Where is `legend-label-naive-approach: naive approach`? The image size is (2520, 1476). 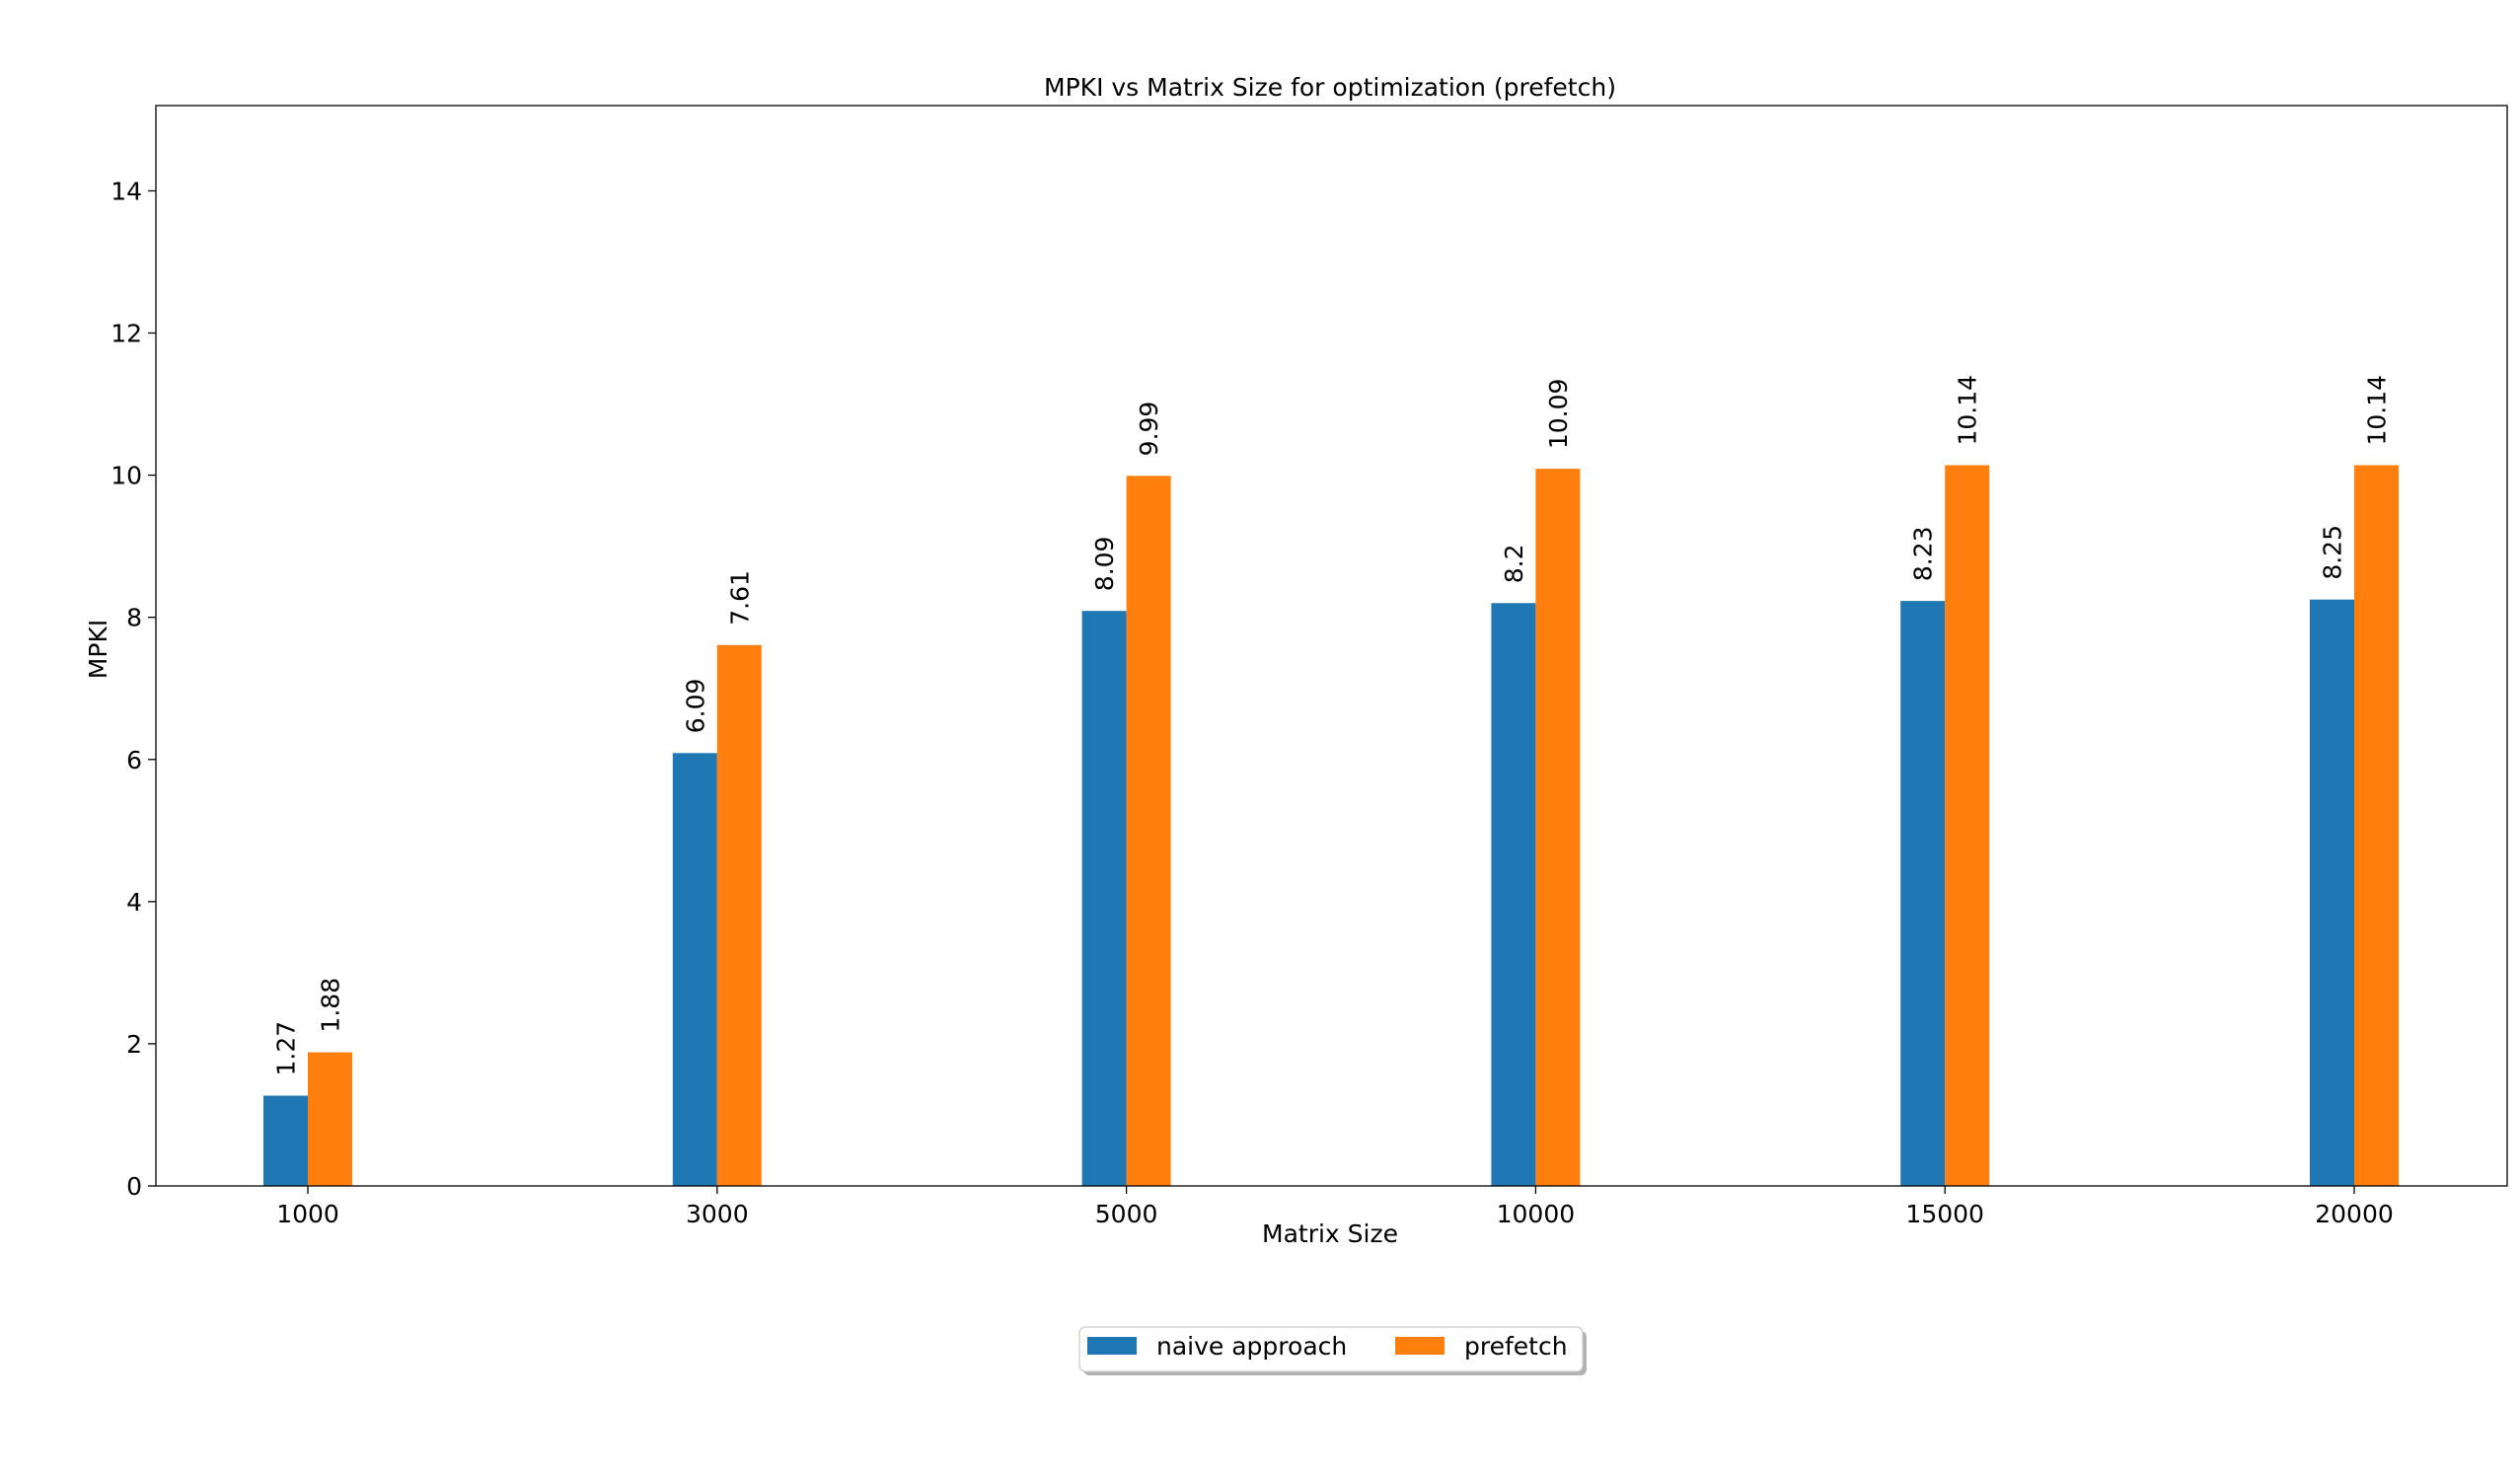
legend-label-naive-approach: naive approach is located at coordinates (1251, 1346).